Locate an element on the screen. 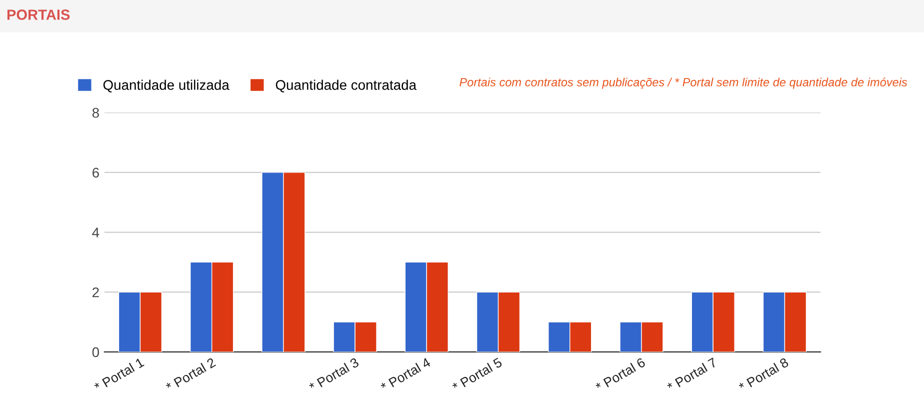 The image size is (924, 420). y-tick-label: 2 is located at coordinates (95, 292).